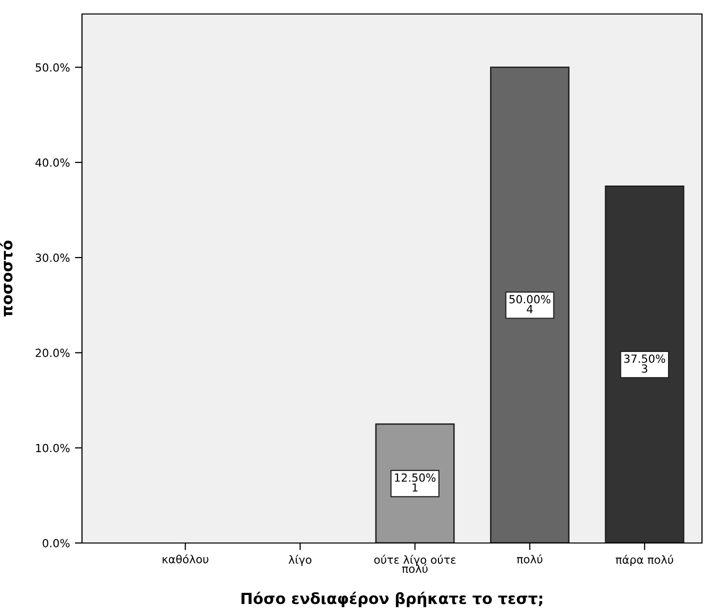  I want to click on data-label: 12.50% 1, so click(415, 482).